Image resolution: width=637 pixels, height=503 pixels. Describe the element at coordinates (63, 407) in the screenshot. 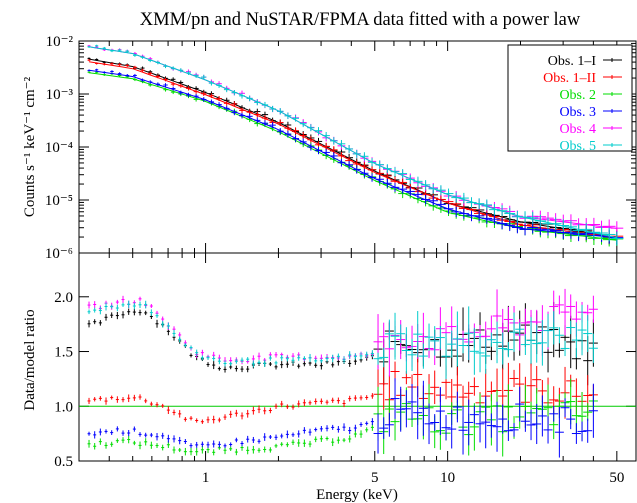

I see `y-tick-label-bottom: 1.0` at that location.